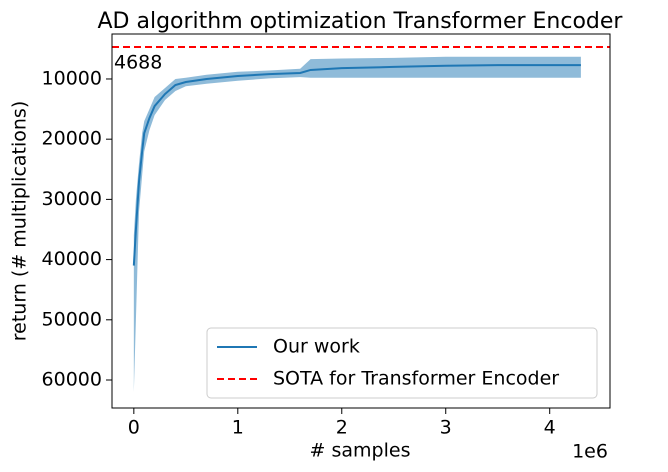 The height and width of the screenshot is (472, 668). Describe the element at coordinates (72, 199) in the screenshot. I see `y-tick-label: 30000` at that location.